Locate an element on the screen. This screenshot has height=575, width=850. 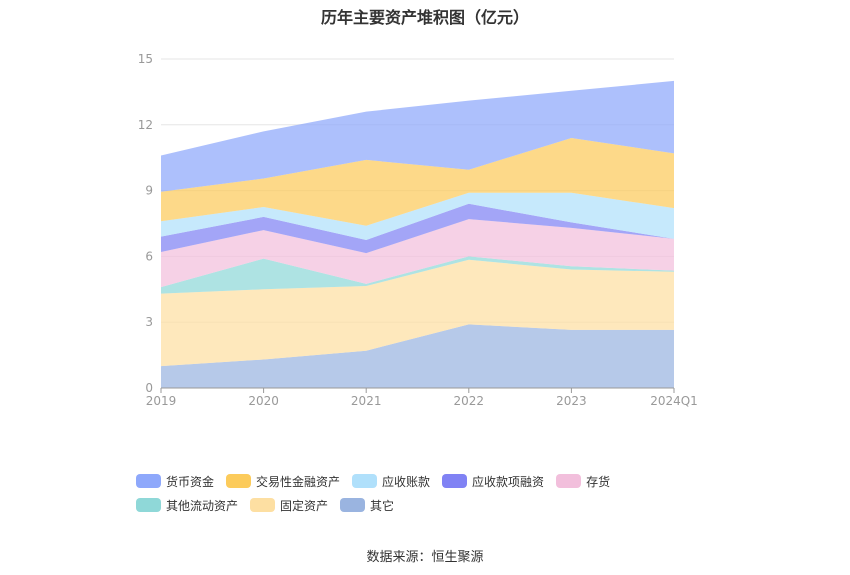
legend-item: 固定资产 is located at coordinates (289, 505).